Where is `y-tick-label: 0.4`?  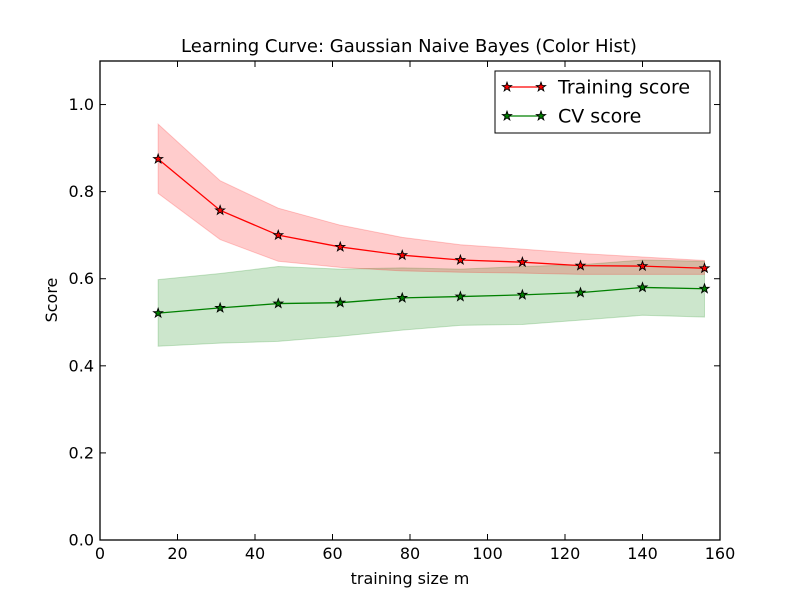
y-tick-label: 0.4 is located at coordinates (81, 365).